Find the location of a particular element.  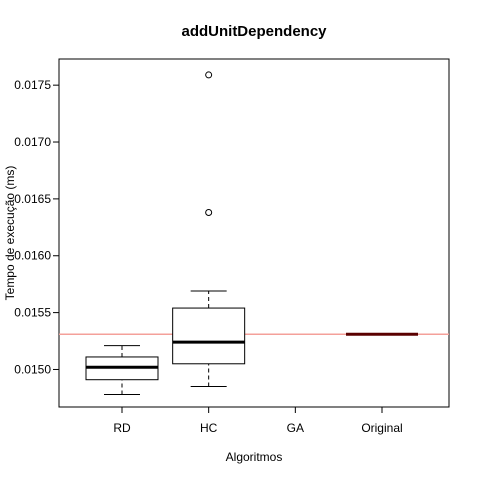

y-tick-label: 0.0165 is located at coordinates (32, 199).